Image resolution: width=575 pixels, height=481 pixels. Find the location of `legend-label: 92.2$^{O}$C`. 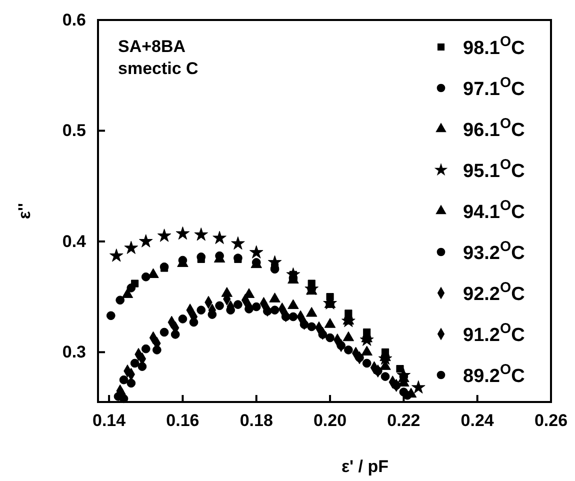

legend-label: 92.2$^{O}$C is located at coordinates (494, 292).